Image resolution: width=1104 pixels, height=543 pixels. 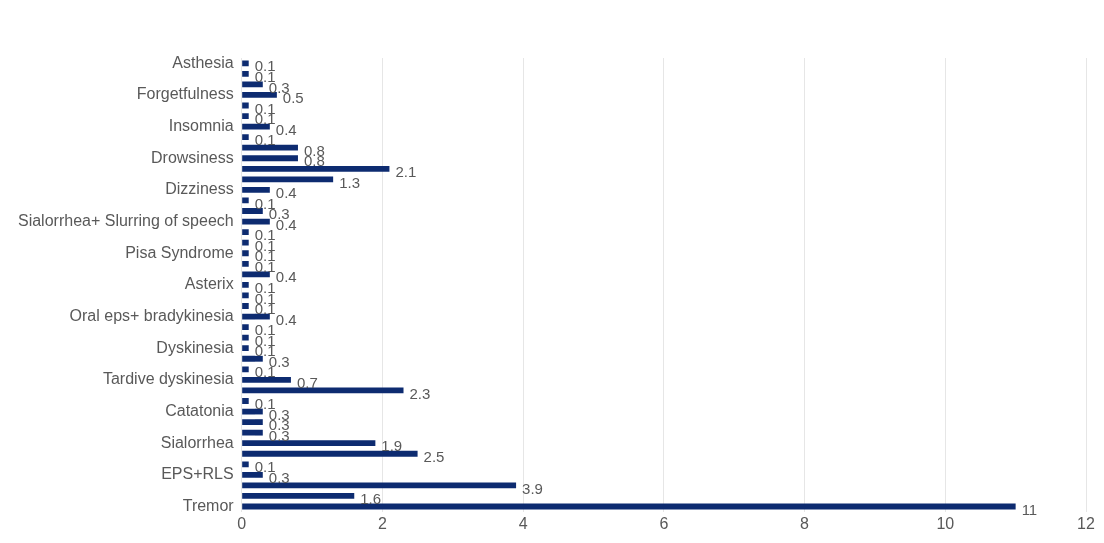 What do you see at coordinates (195, 347) in the screenshot?
I see `y-tick-label: Dyskinesia` at bounding box center [195, 347].